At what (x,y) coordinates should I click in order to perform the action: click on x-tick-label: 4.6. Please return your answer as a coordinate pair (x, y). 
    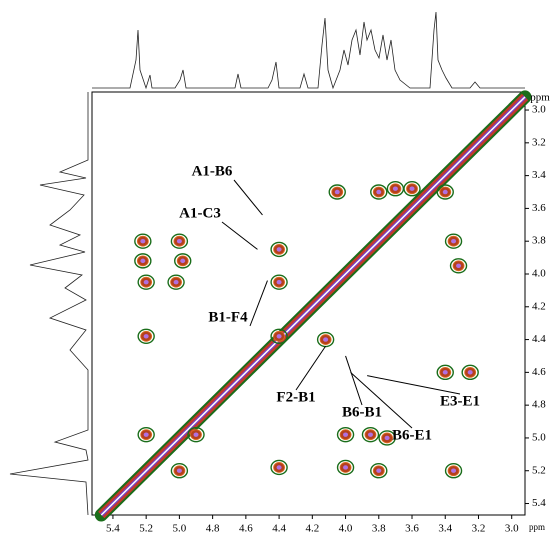
    Looking at the image, I should click on (246, 529).